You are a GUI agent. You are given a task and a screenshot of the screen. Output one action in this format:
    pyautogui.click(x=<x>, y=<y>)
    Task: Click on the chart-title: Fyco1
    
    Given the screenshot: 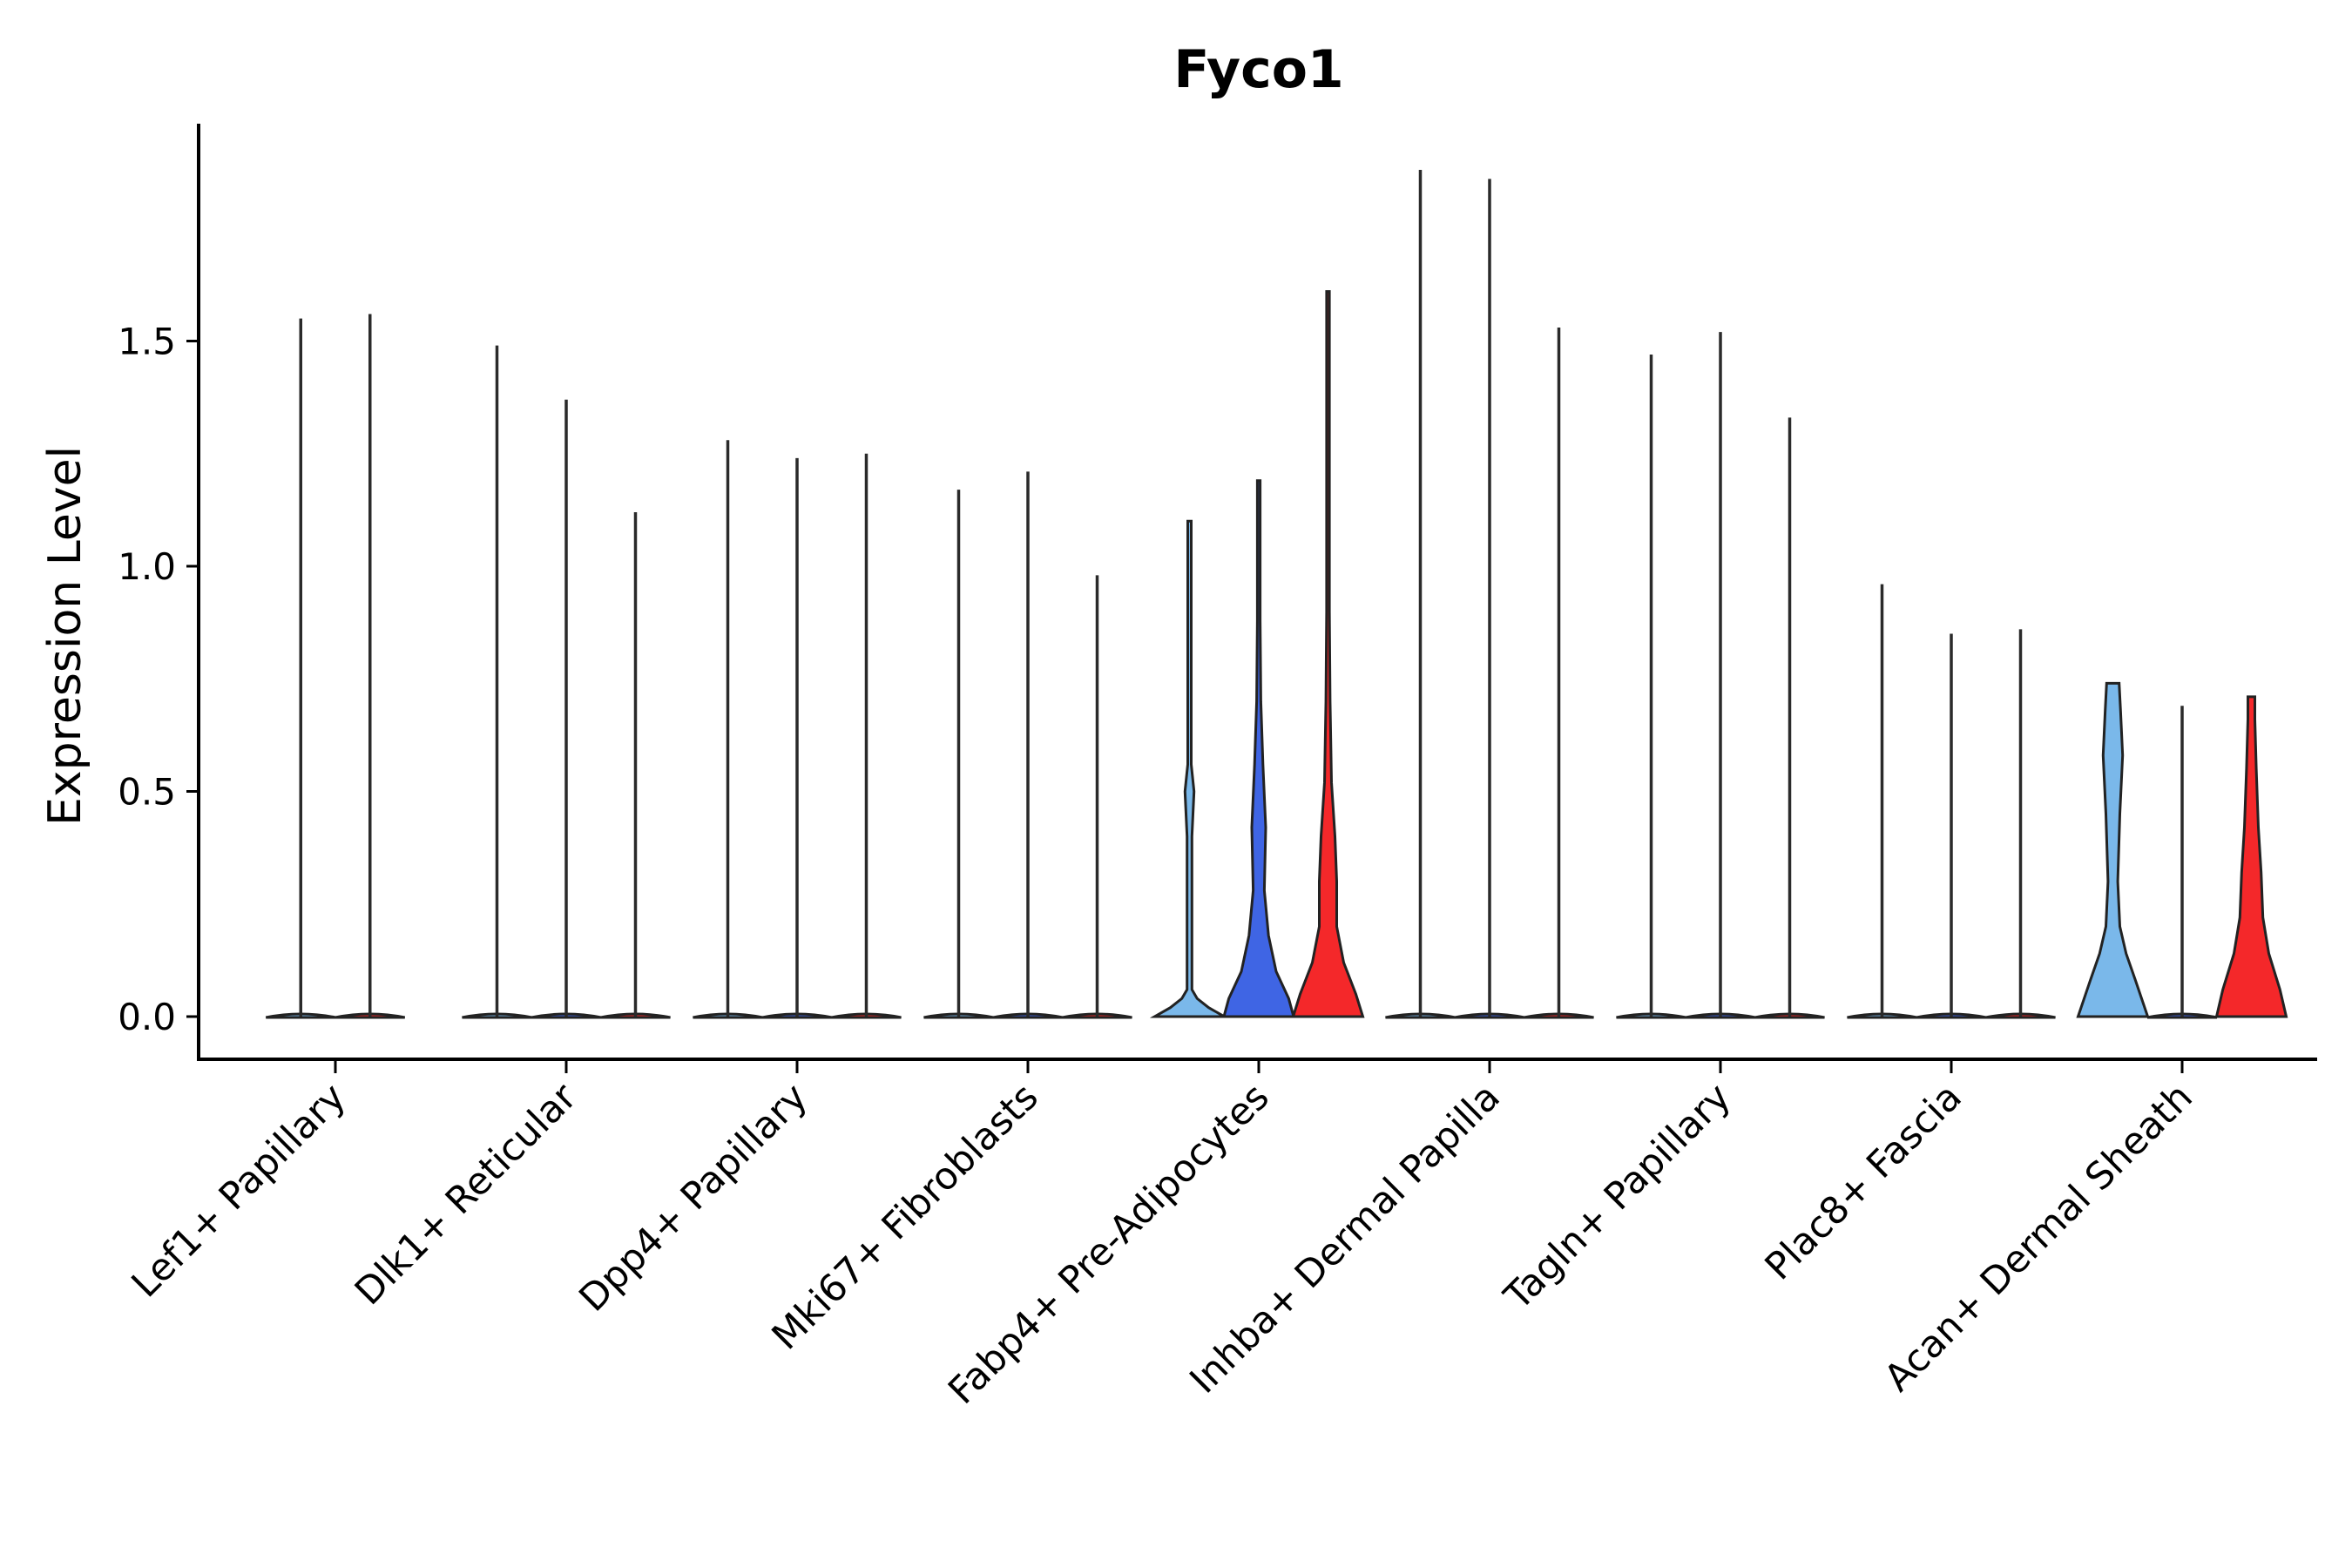 What is the action you would take?
    pyautogui.click(x=1258, y=69)
    